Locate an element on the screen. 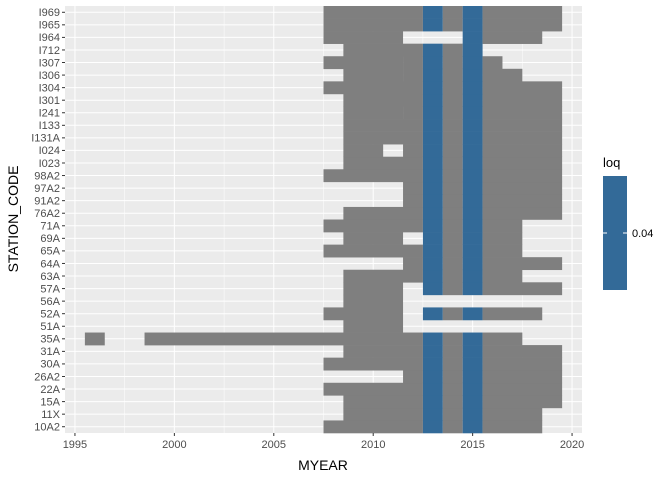  heatmap-cell-I307-2015-2015 is located at coordinates (472, 63).